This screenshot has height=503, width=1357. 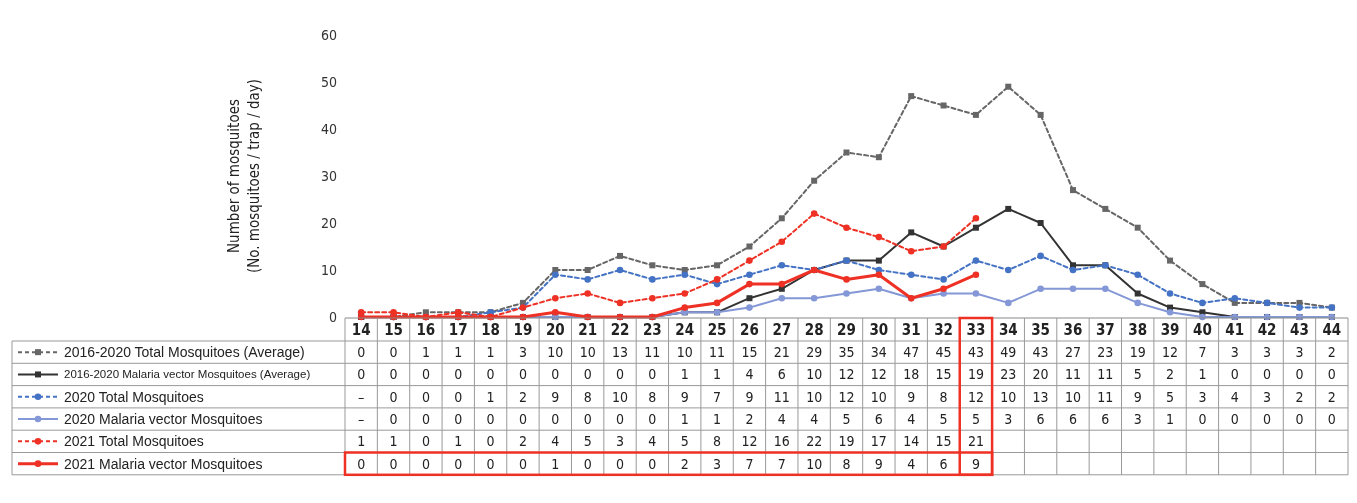 I want to click on x-tick-label: 17, so click(x=458, y=329).